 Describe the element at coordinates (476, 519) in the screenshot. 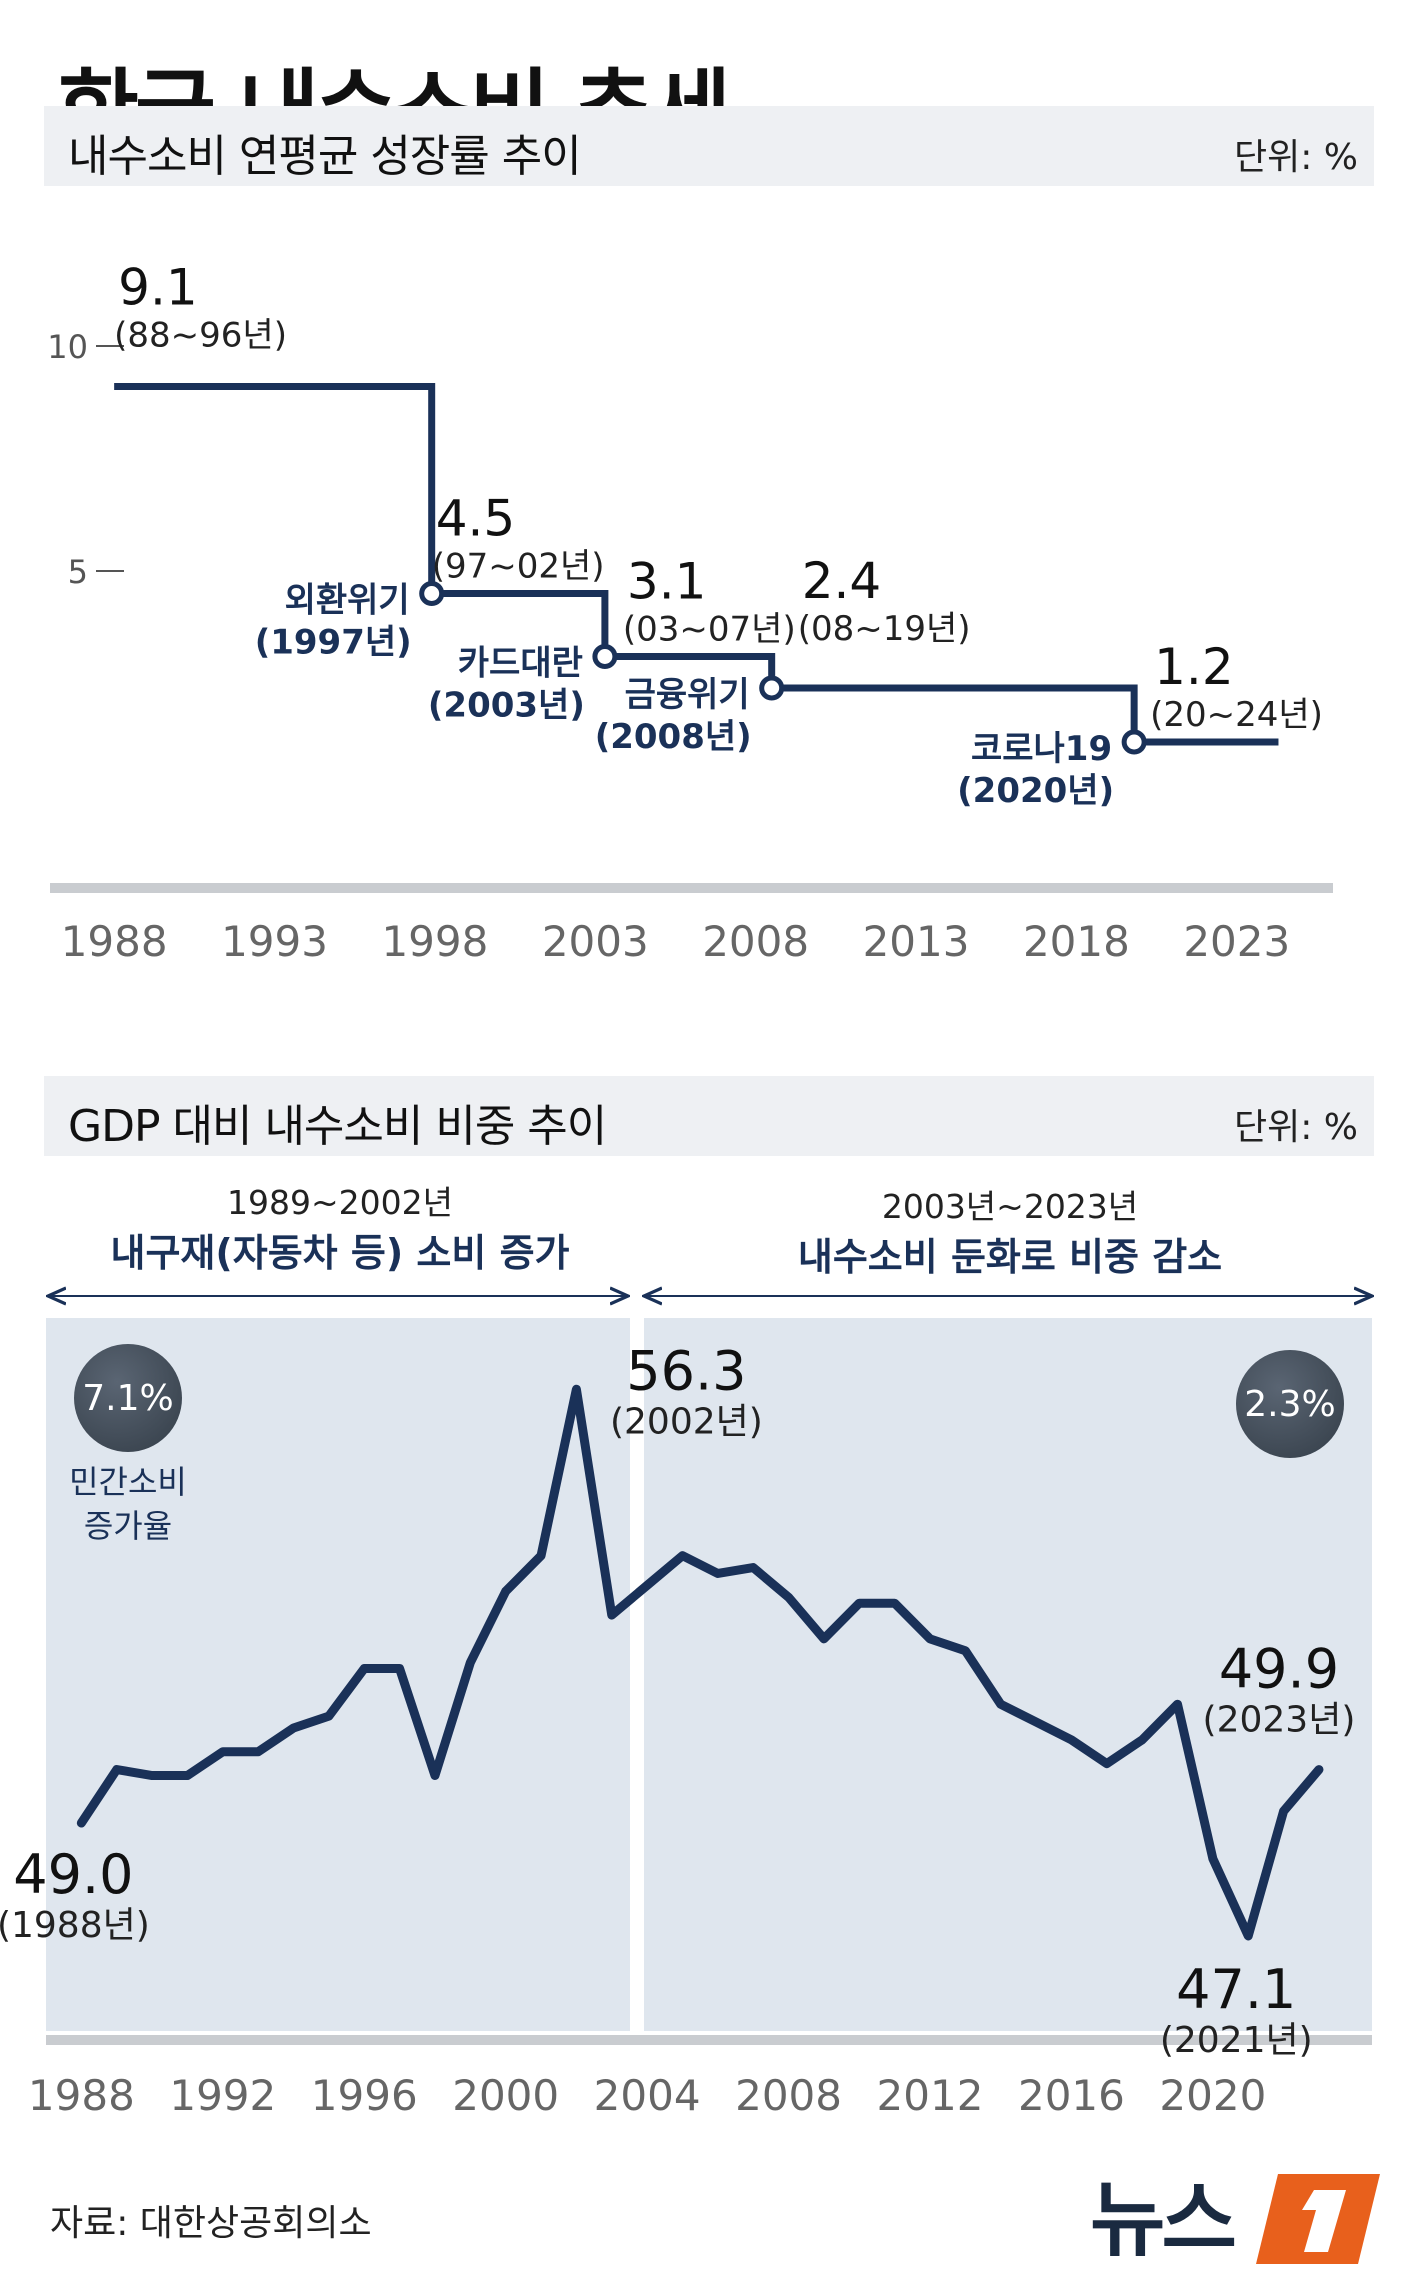

I see `segment-value-label: 4.5` at that location.